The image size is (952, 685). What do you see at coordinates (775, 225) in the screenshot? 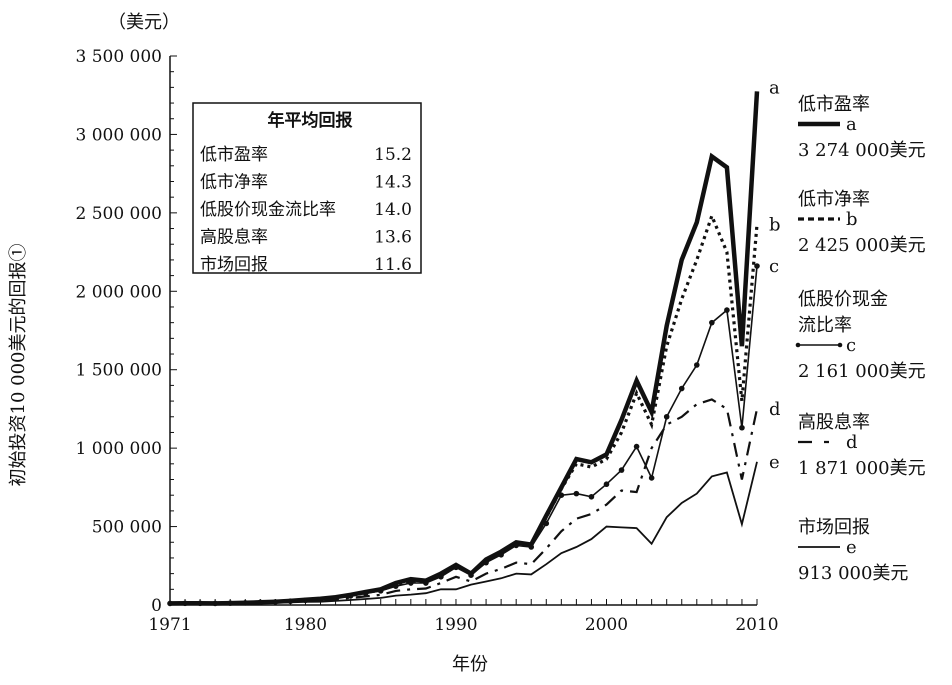
I see `series-end-label-b: b` at bounding box center [775, 225].